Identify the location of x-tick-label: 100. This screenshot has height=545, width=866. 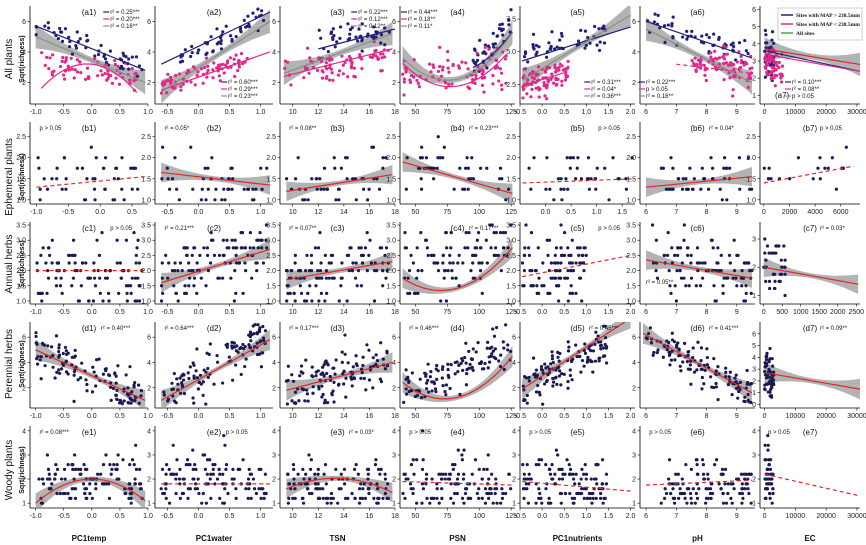
(479, 312).